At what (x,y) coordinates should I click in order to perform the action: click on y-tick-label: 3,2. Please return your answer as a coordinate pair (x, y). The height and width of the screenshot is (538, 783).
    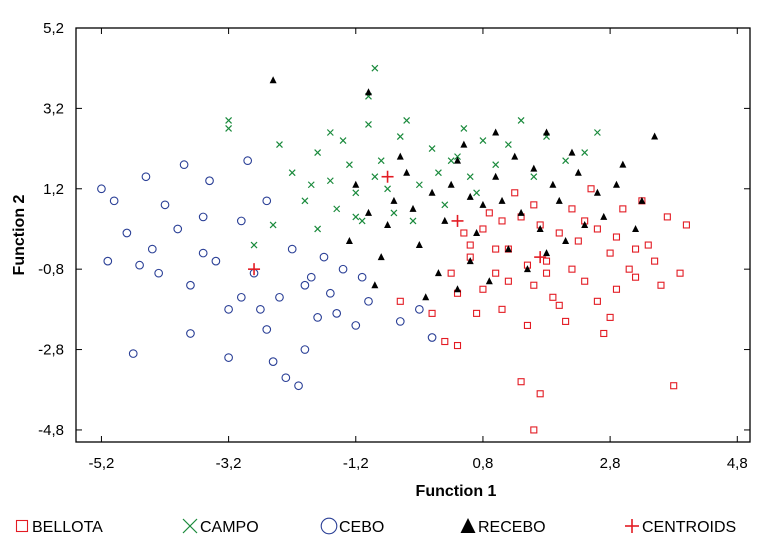
    Looking at the image, I should click on (53, 108).